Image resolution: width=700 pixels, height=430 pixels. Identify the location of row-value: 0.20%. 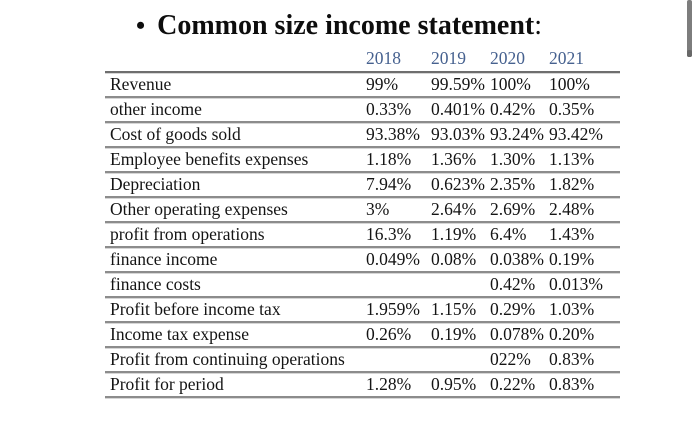
(583, 335).